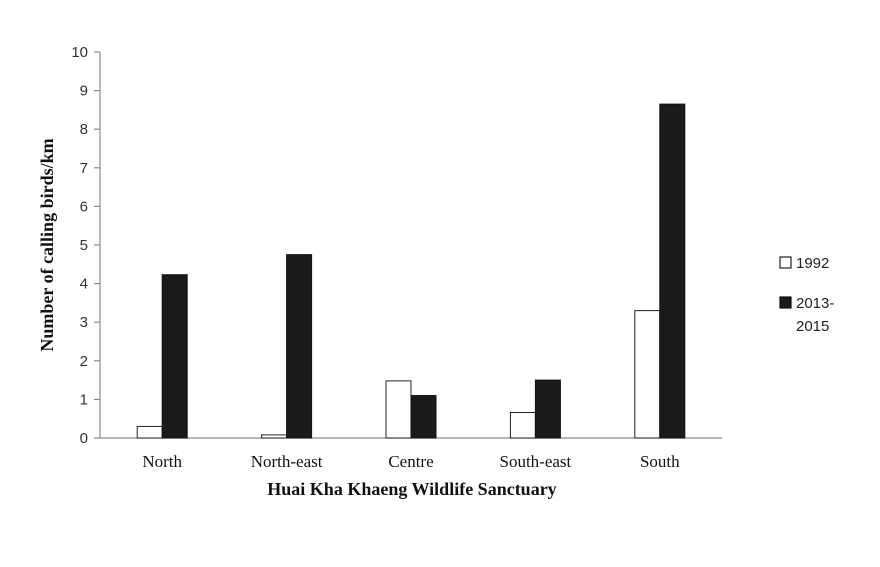  What do you see at coordinates (299, 346) in the screenshot?
I see `bar-2013-2015-North-east` at bounding box center [299, 346].